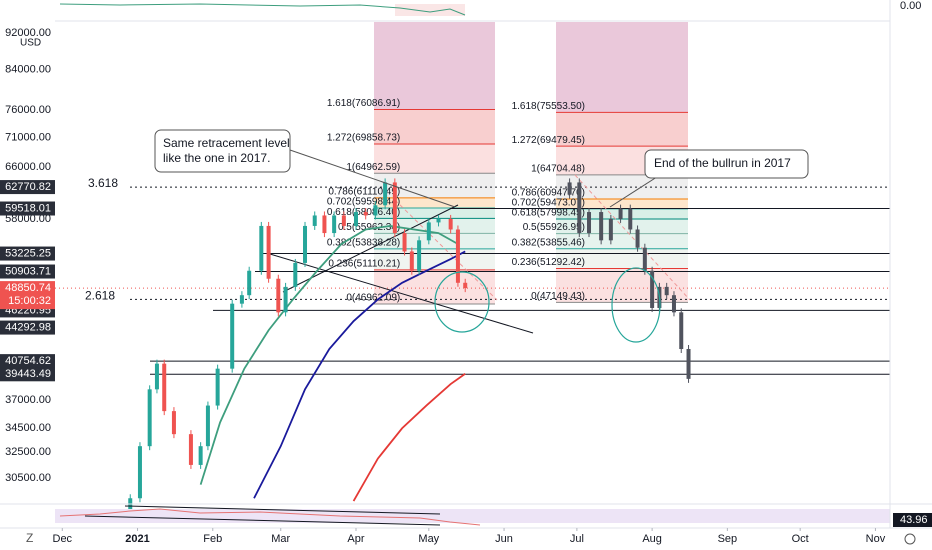 This screenshot has width=932, height=550. I want to click on fib-label: 0.5(55962.34), so click(369, 227).